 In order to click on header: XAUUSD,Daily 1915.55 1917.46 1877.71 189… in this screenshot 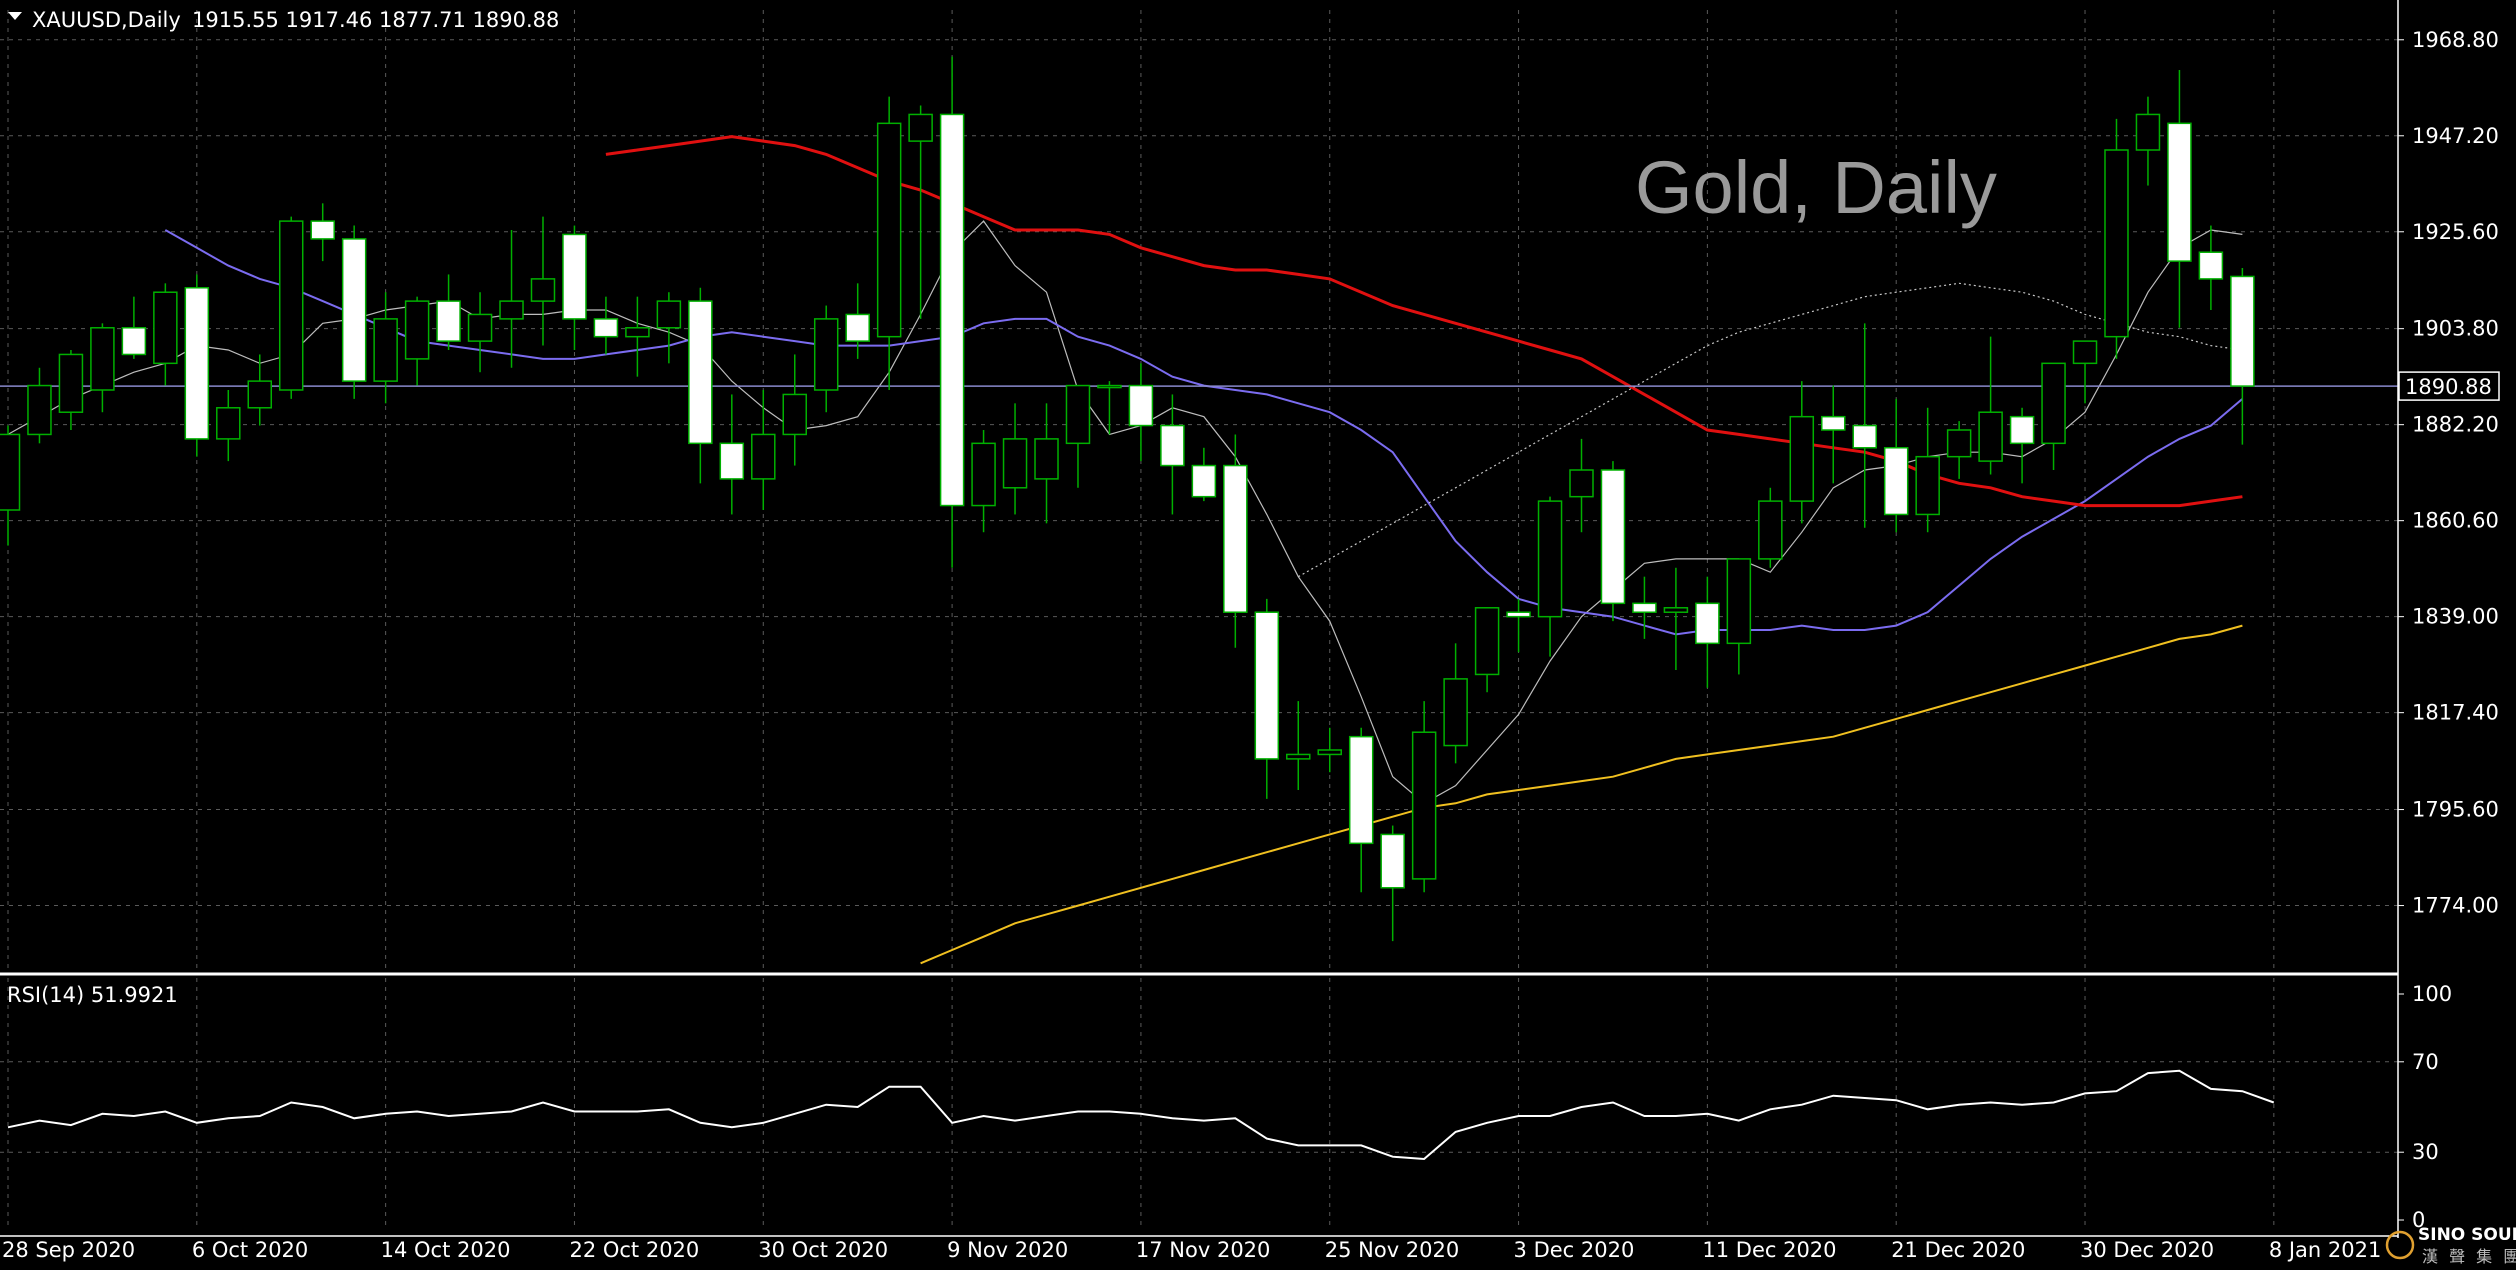, I will do `click(283, 20)`.